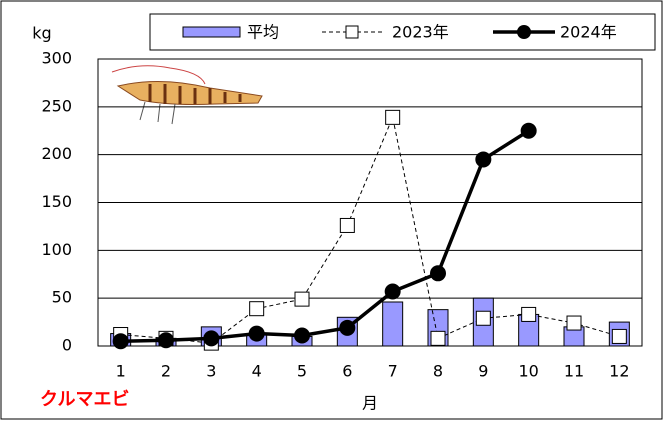  Describe the element at coordinates (263, 32) in the screenshot. I see `legend-label: 平均` at that location.